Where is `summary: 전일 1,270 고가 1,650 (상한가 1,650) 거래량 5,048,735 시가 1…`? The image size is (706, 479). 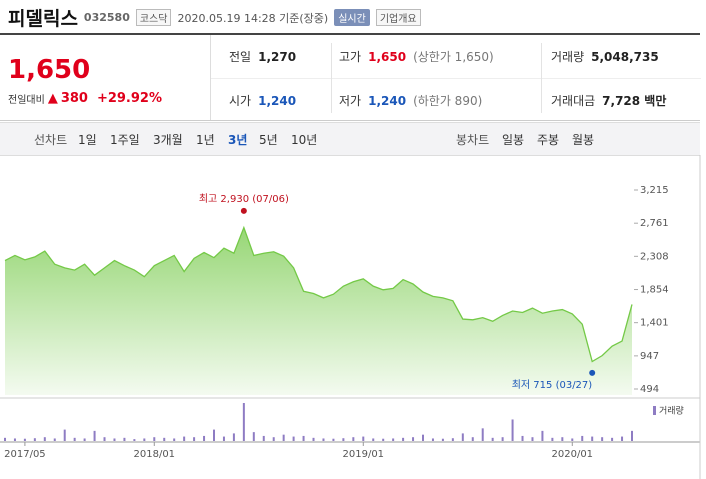
summary: 전일 1,270 고가 1,650 (상한가 1,650) 거래량 5,048,735 시가 1… is located at coordinates (455, 77).